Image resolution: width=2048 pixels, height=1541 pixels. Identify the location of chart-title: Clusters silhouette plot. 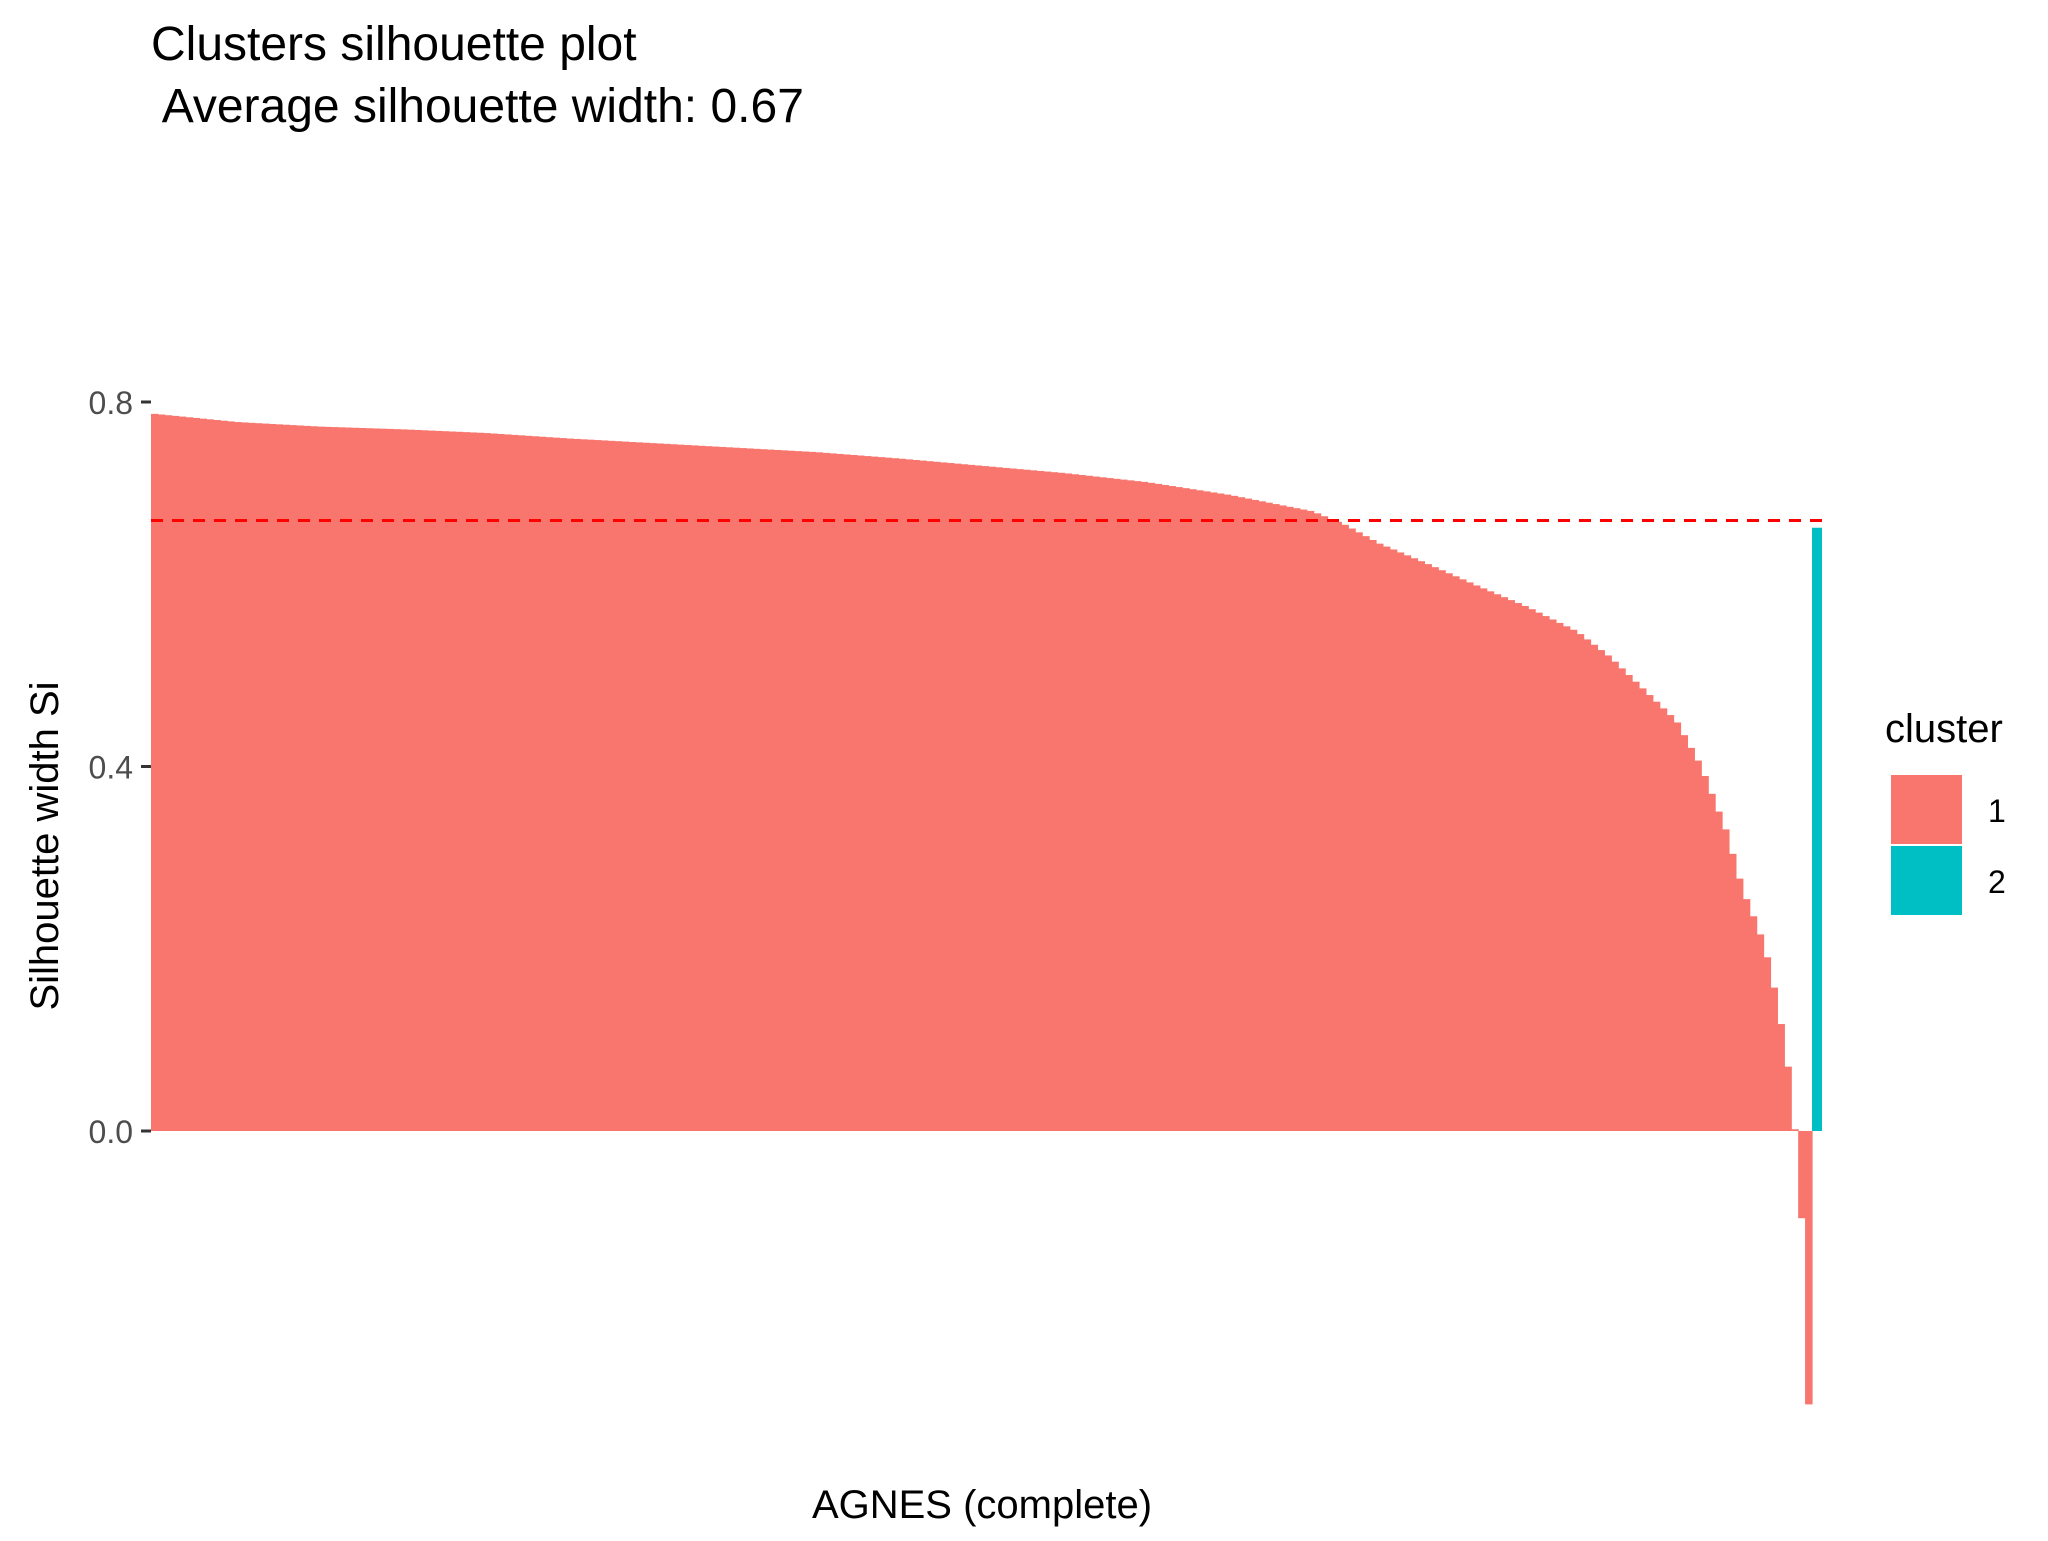
(394, 44).